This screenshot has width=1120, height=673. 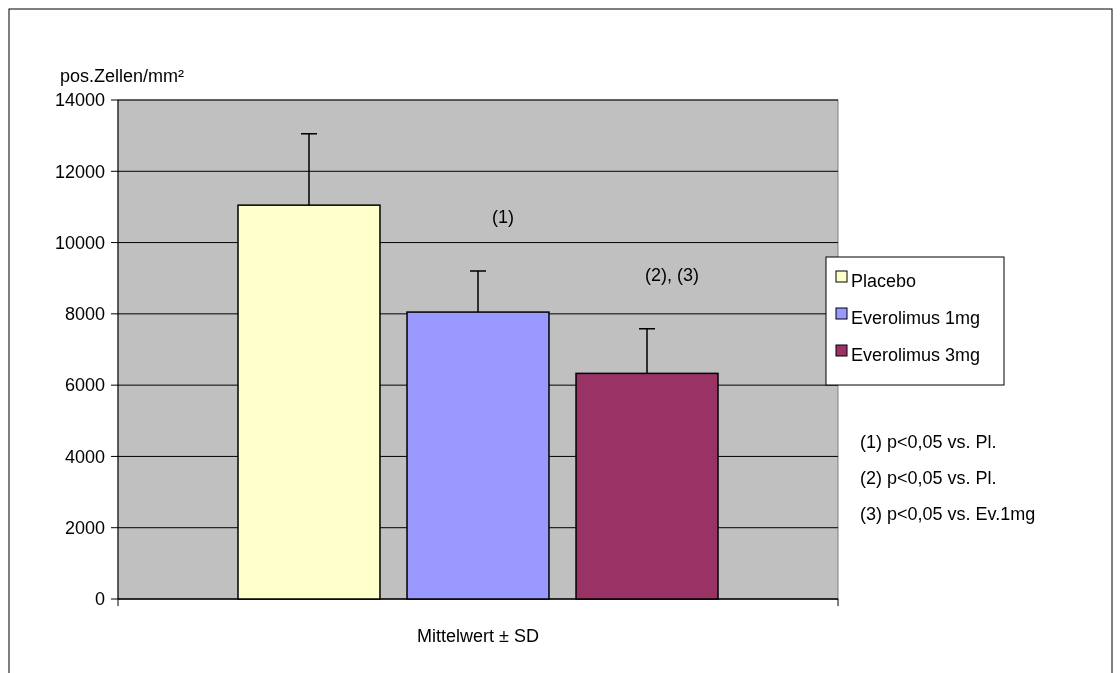 I want to click on y-tick-label: 2000, so click(x=84, y=528).